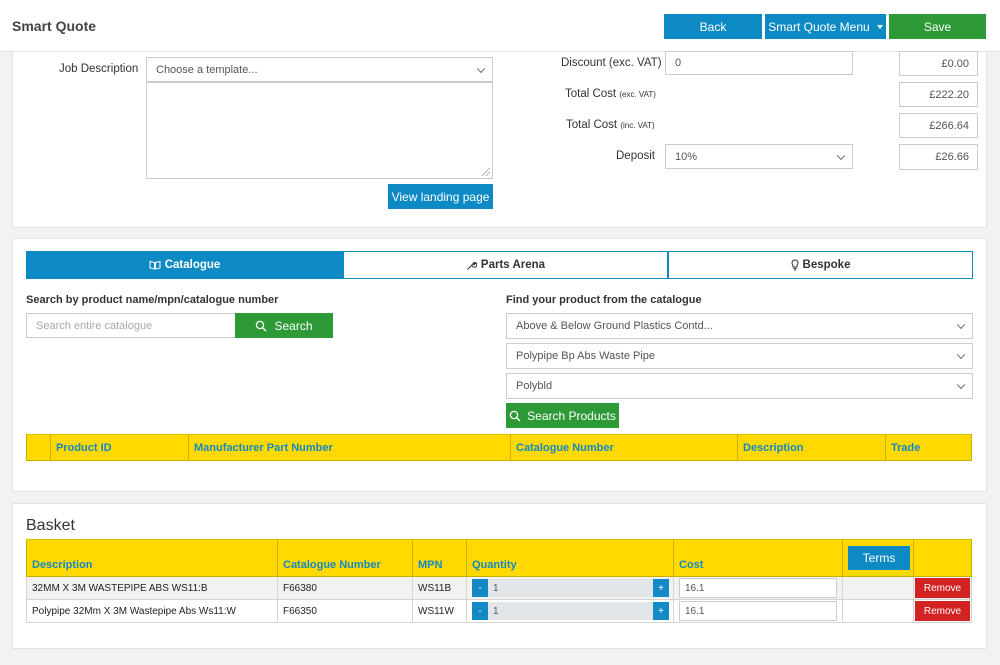 This screenshot has width=1000, height=665. Describe the element at coordinates (570, 558) in the screenshot. I see `basket-header-quantity: Quantity` at that location.